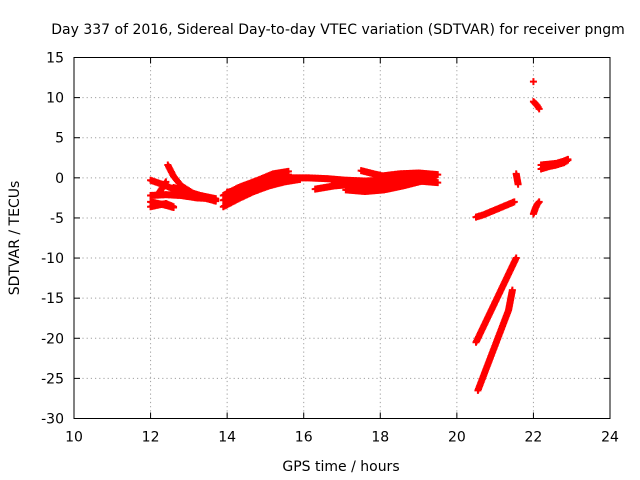 The height and width of the screenshot is (480, 640). I want to click on y-tick-label: 10, so click(55, 99).